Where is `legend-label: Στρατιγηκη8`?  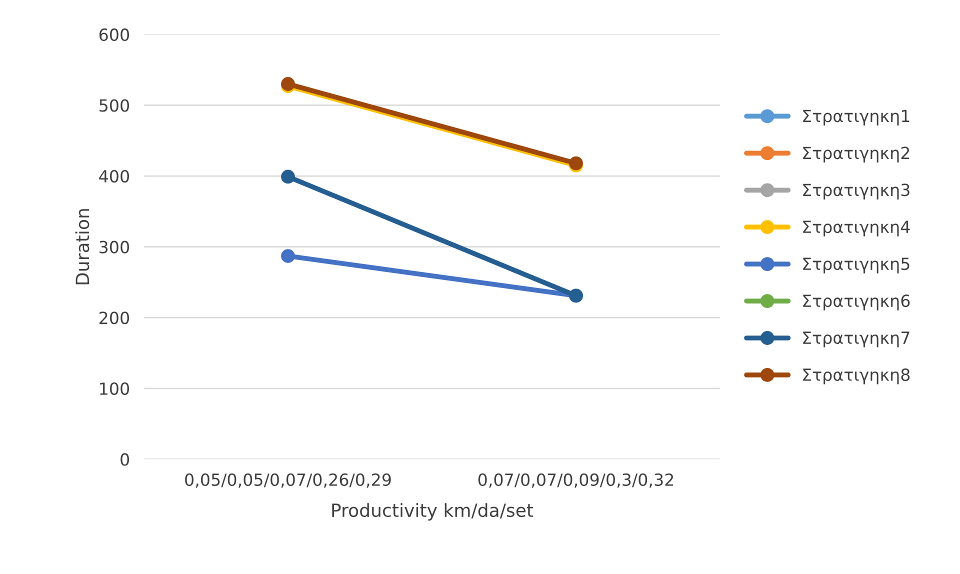 legend-label: Στρατιγηκη8 is located at coordinates (856, 376).